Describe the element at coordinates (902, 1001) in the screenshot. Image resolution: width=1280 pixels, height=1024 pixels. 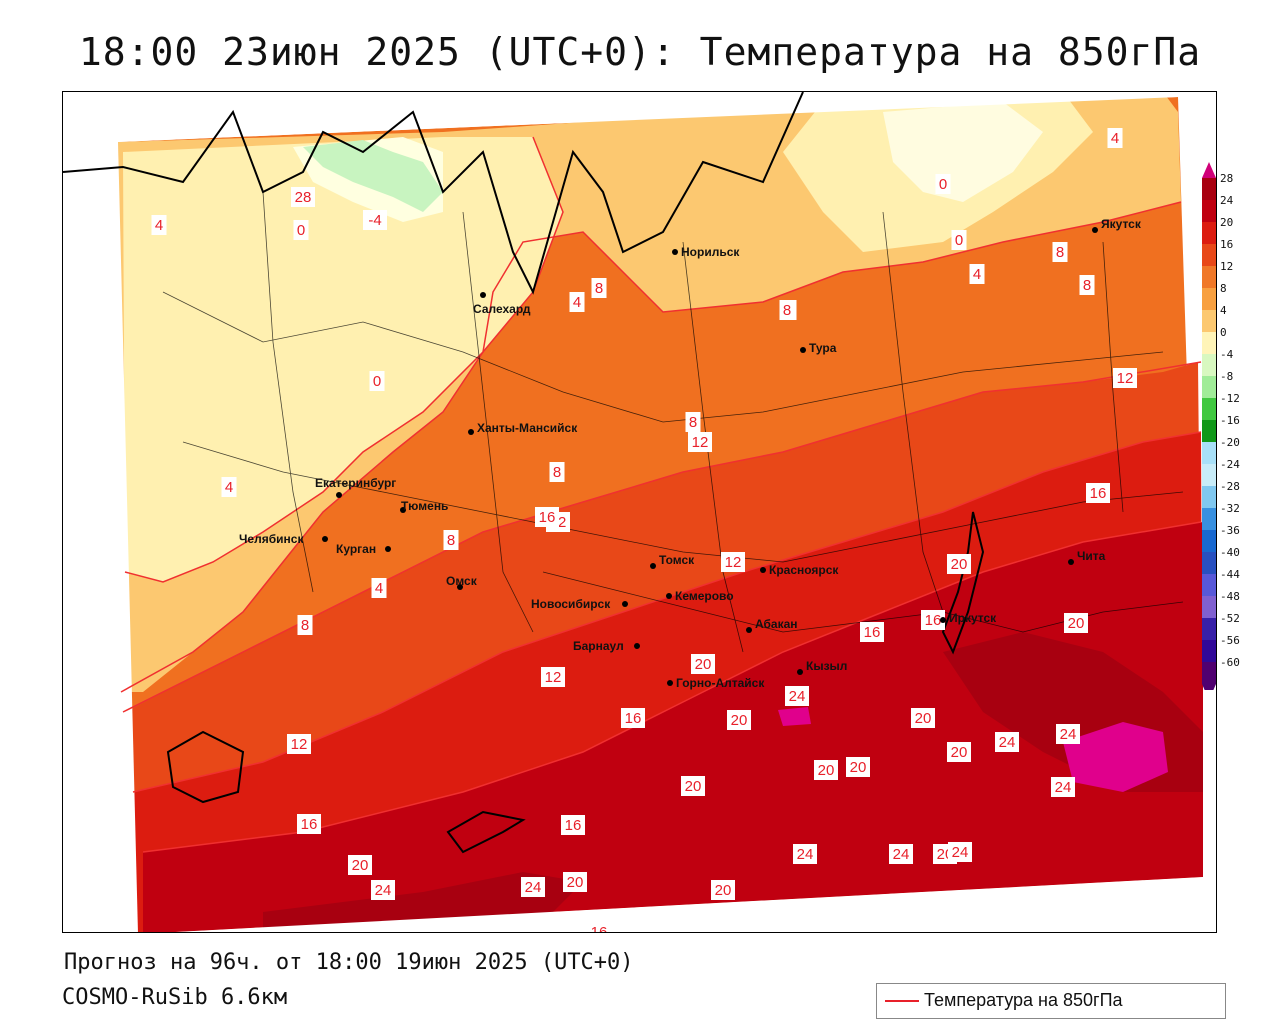
I see `legend-line-icon` at that location.